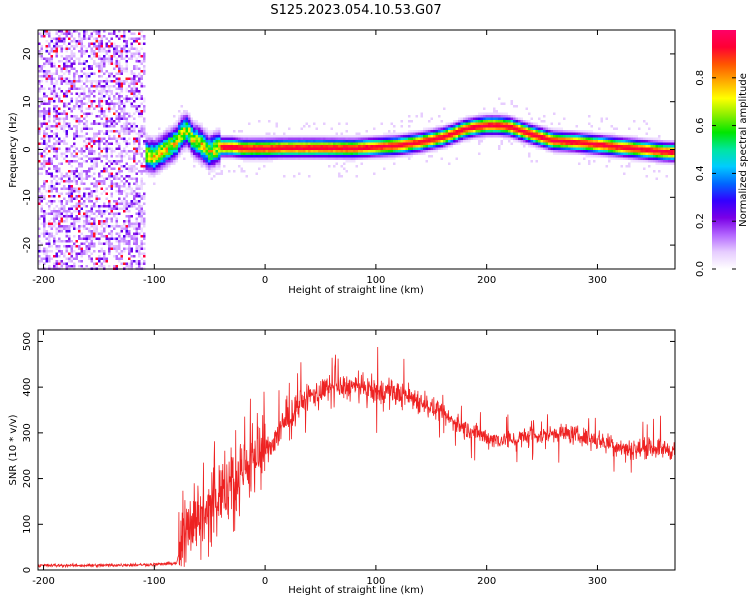 The width and height of the screenshot is (750, 600). What do you see at coordinates (131, 216) in the screenshot?
I see `spectrogram-cell-1969` at bounding box center [131, 216].